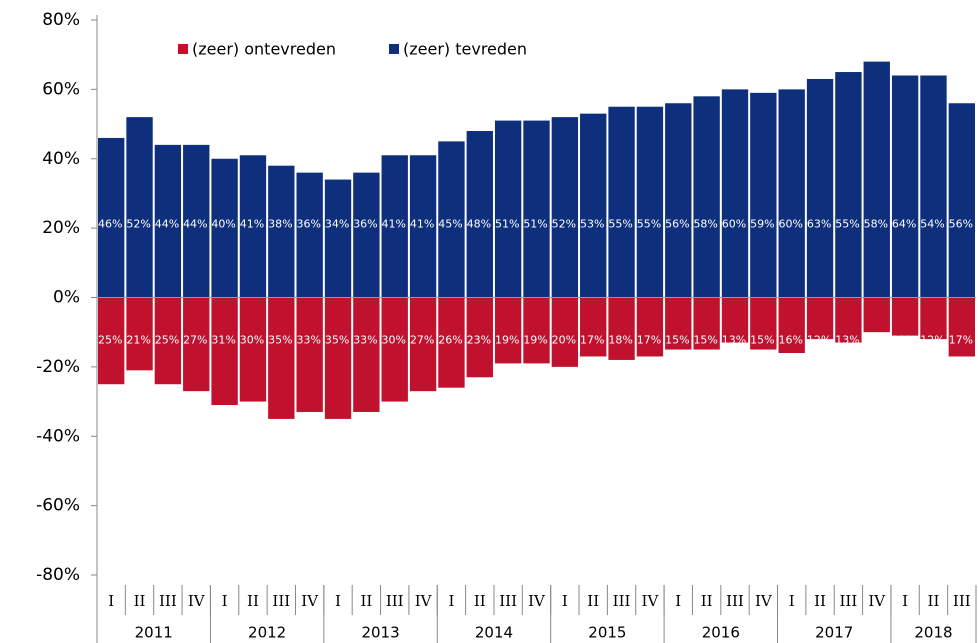 The width and height of the screenshot is (978, 643). I want to click on value-label: 60%, so click(734, 224).